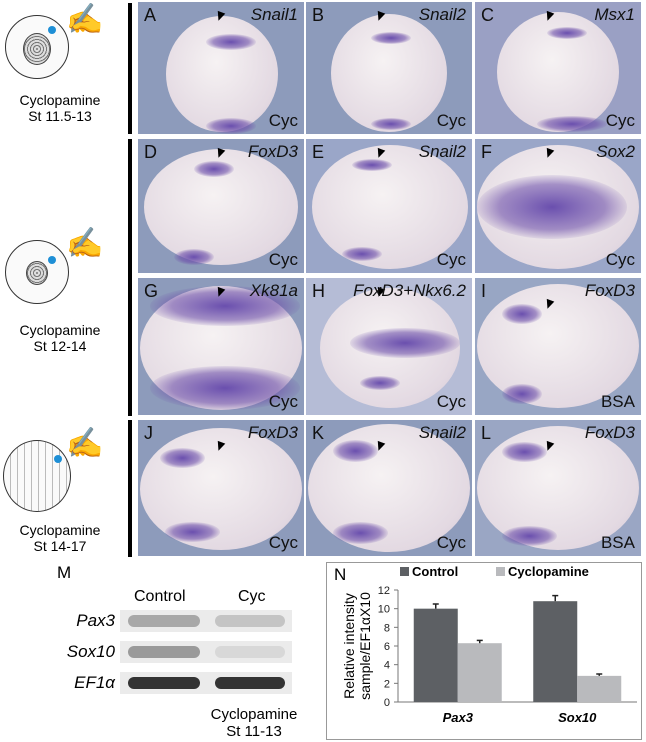 The image size is (646, 742). I want to click on side-label-2: Cyclopamine St 12-14, so click(60, 338).